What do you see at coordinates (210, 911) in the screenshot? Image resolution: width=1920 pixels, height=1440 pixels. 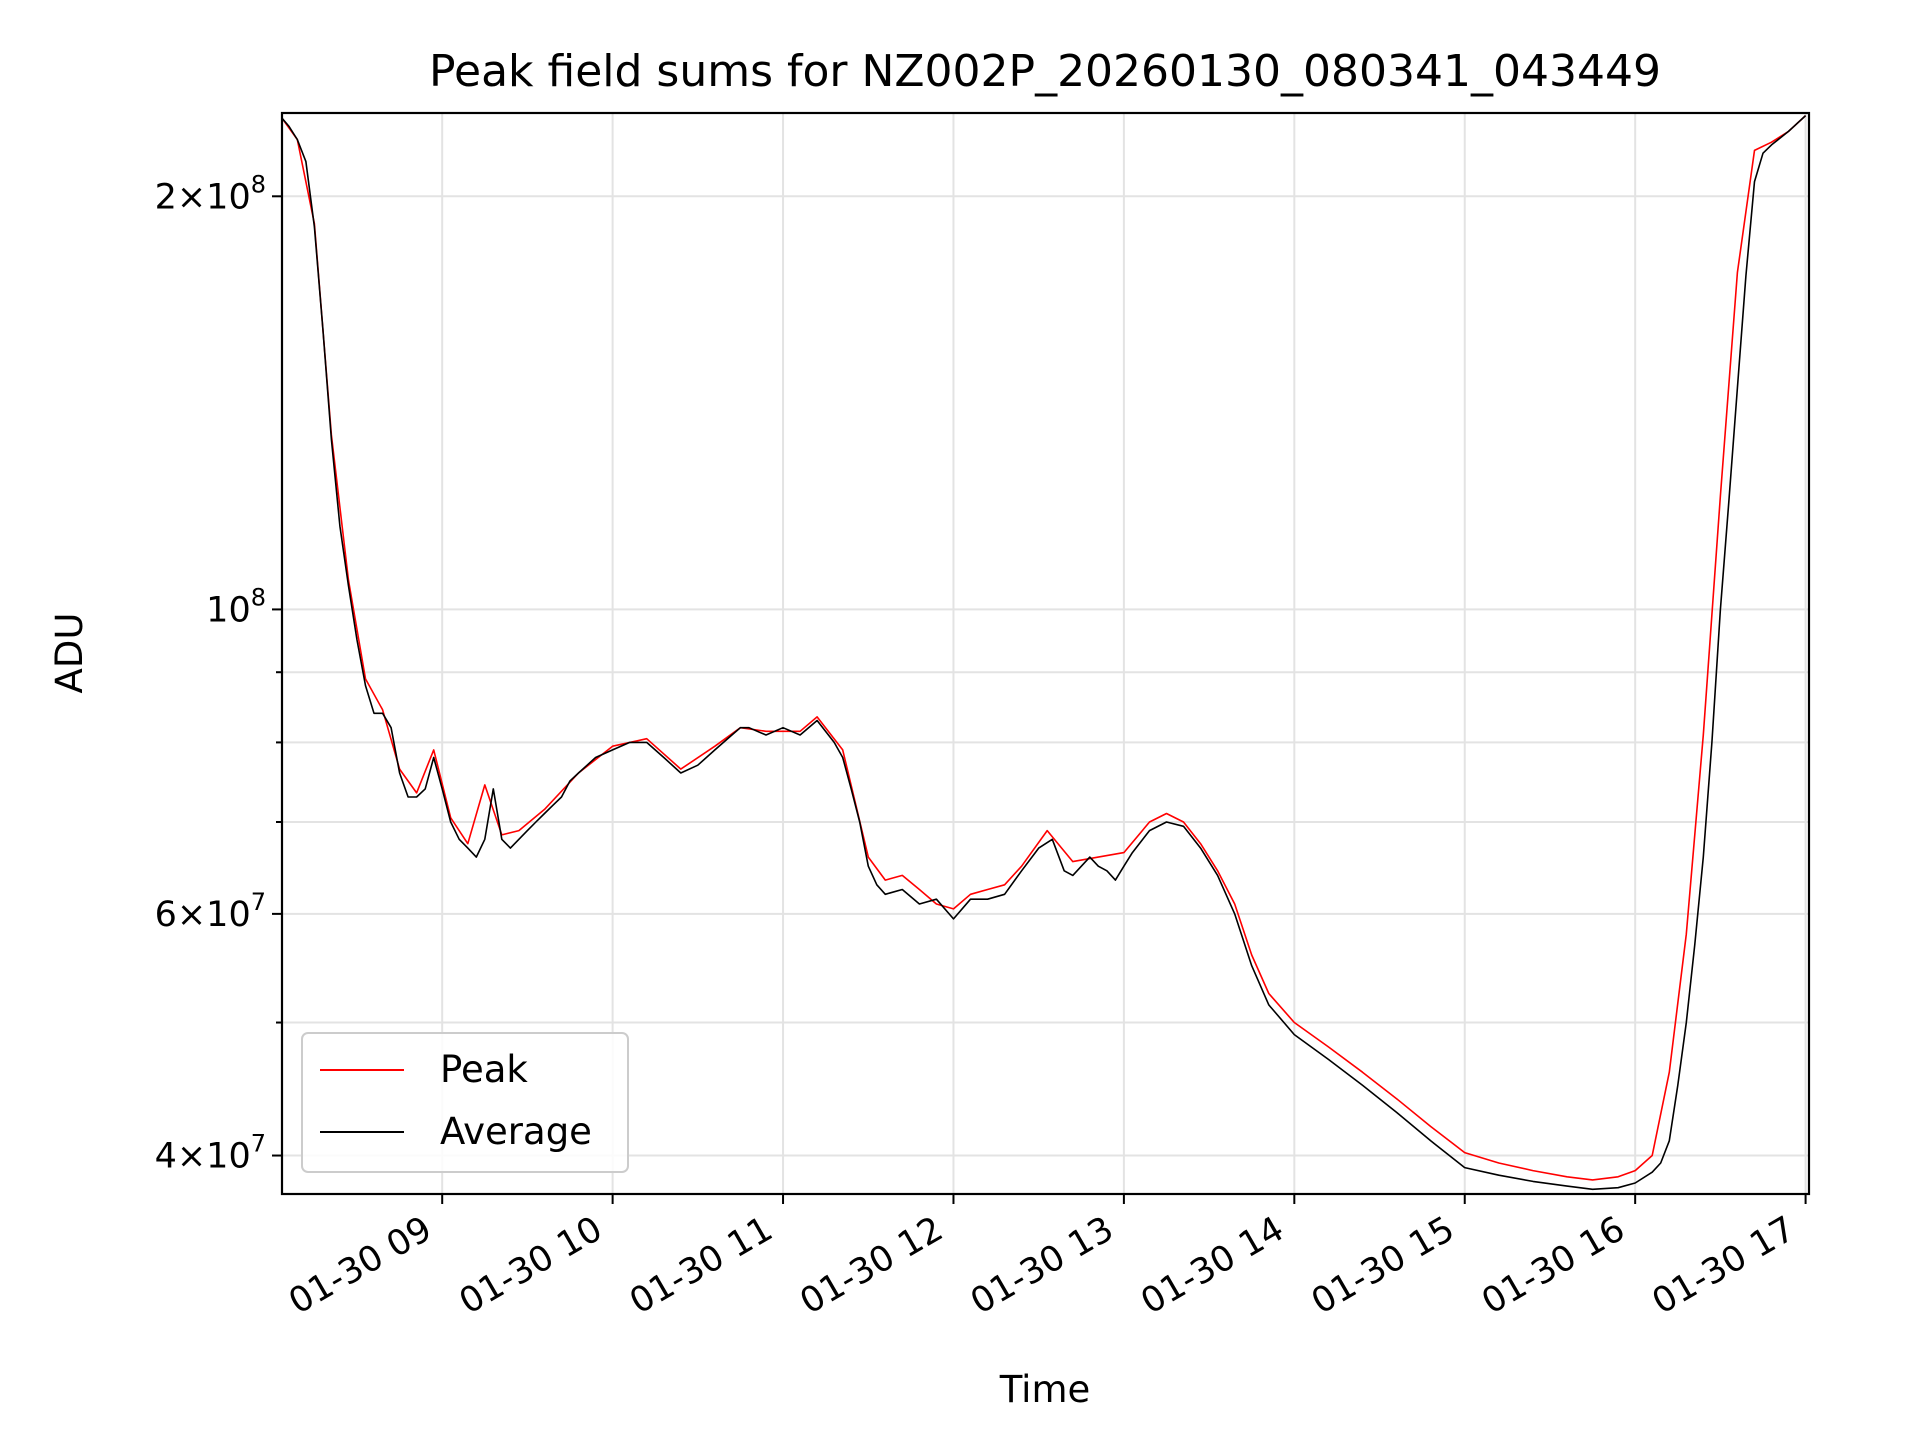 I see `y-tick-label: 6×107` at bounding box center [210, 911].